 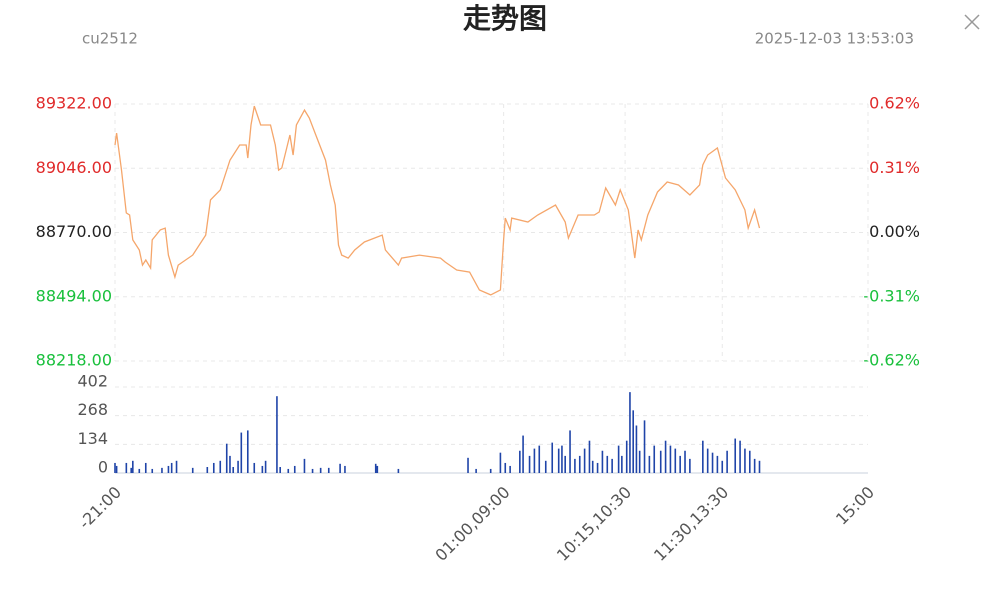 What do you see at coordinates (505, 18) in the screenshot?
I see `title: 走势图` at bounding box center [505, 18].